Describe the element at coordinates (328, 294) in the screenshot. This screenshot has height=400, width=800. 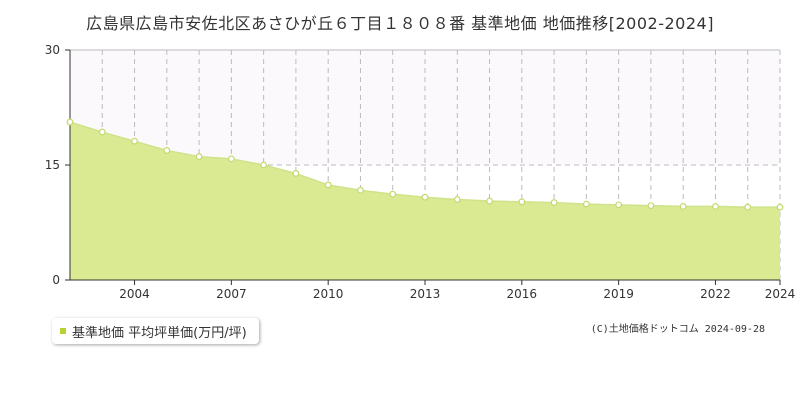
I see `x-tick-label: 2010` at that location.